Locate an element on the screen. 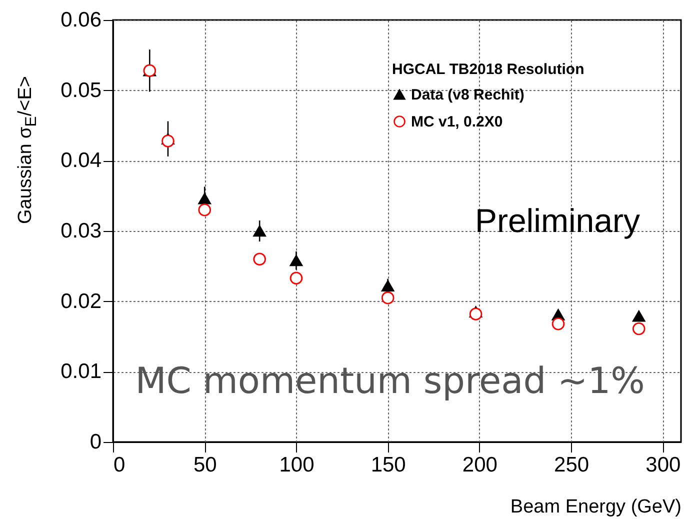 This screenshot has height=519, width=692. y-tick-label: 0.03 is located at coordinates (81, 231).